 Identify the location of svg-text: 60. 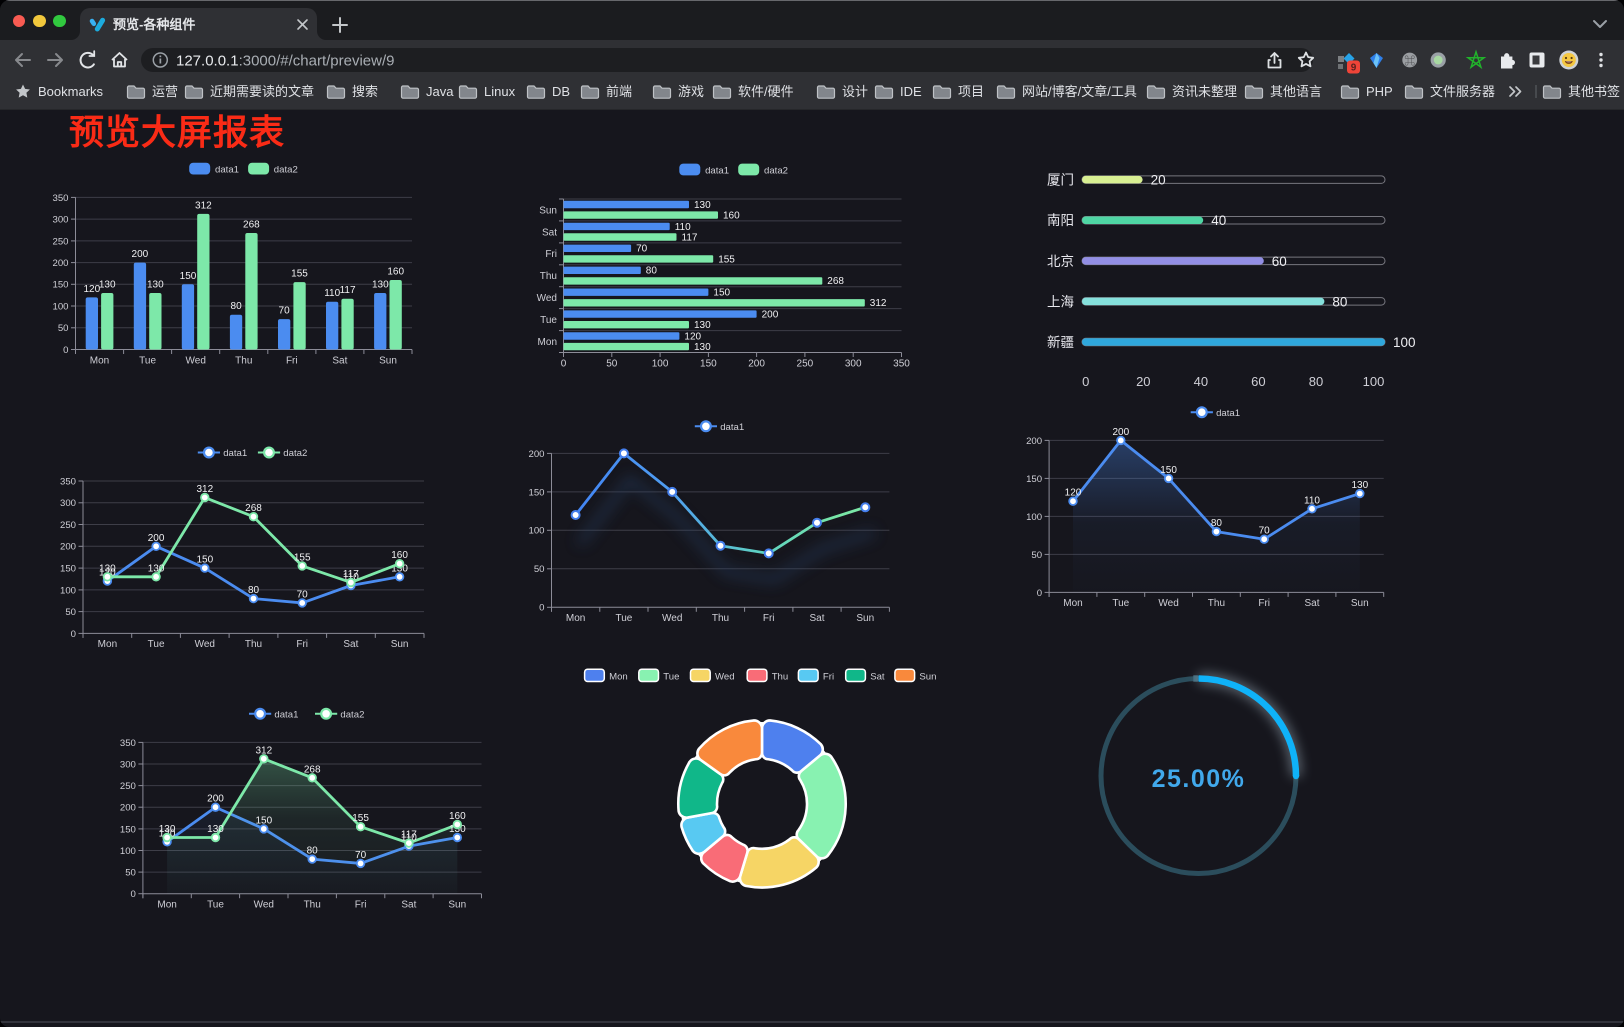
(1279, 261).